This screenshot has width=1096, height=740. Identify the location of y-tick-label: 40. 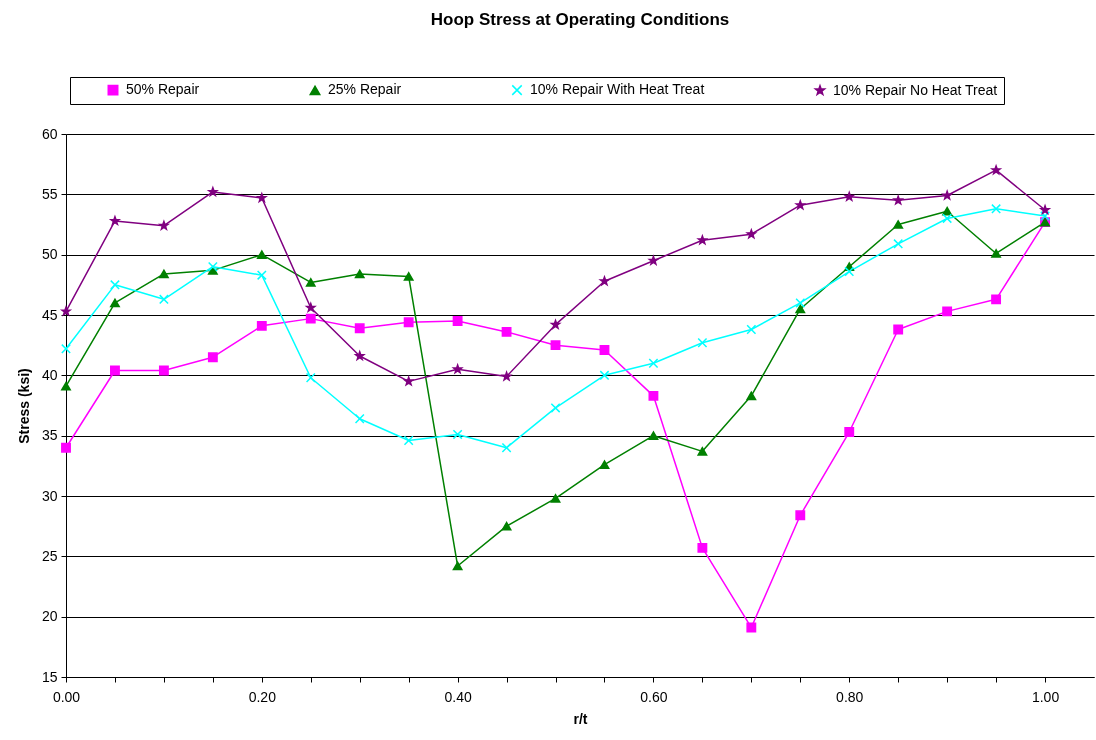
(49, 374).